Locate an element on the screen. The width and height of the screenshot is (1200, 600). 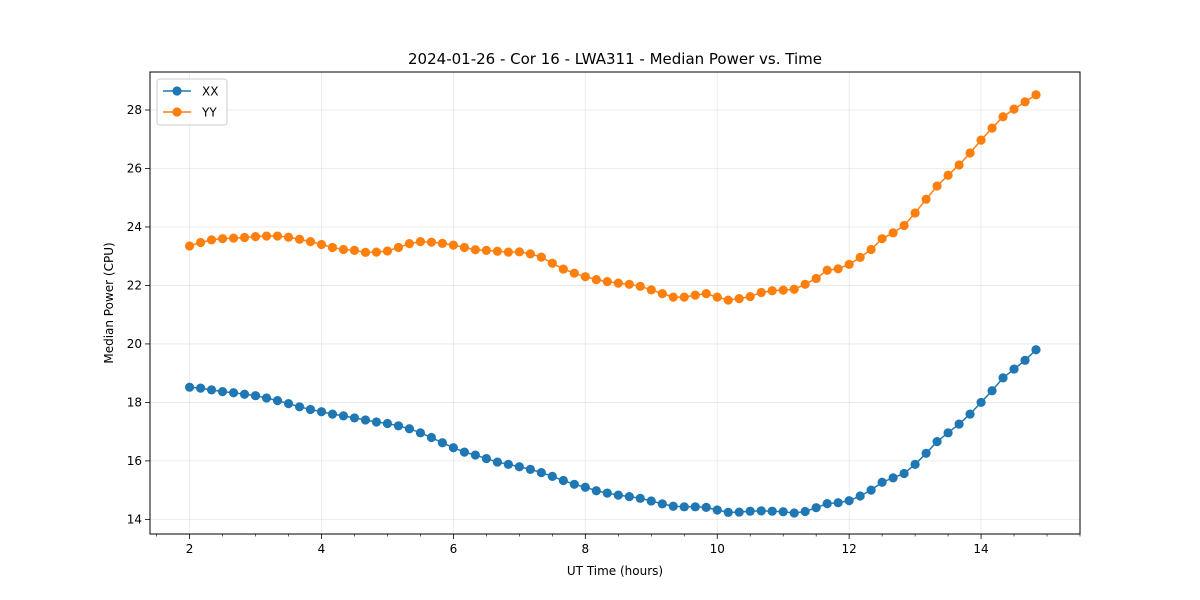
x-axis-label: UT Time (hours) is located at coordinates (615, 571).